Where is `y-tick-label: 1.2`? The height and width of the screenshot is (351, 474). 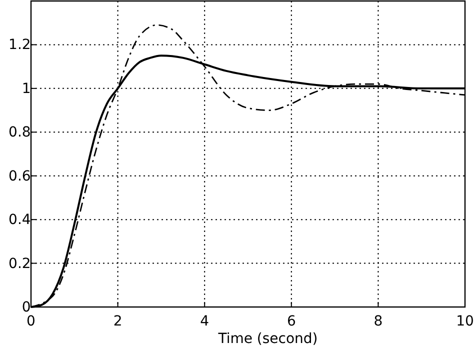
y-tick-label: 1.2 is located at coordinates (19, 45).